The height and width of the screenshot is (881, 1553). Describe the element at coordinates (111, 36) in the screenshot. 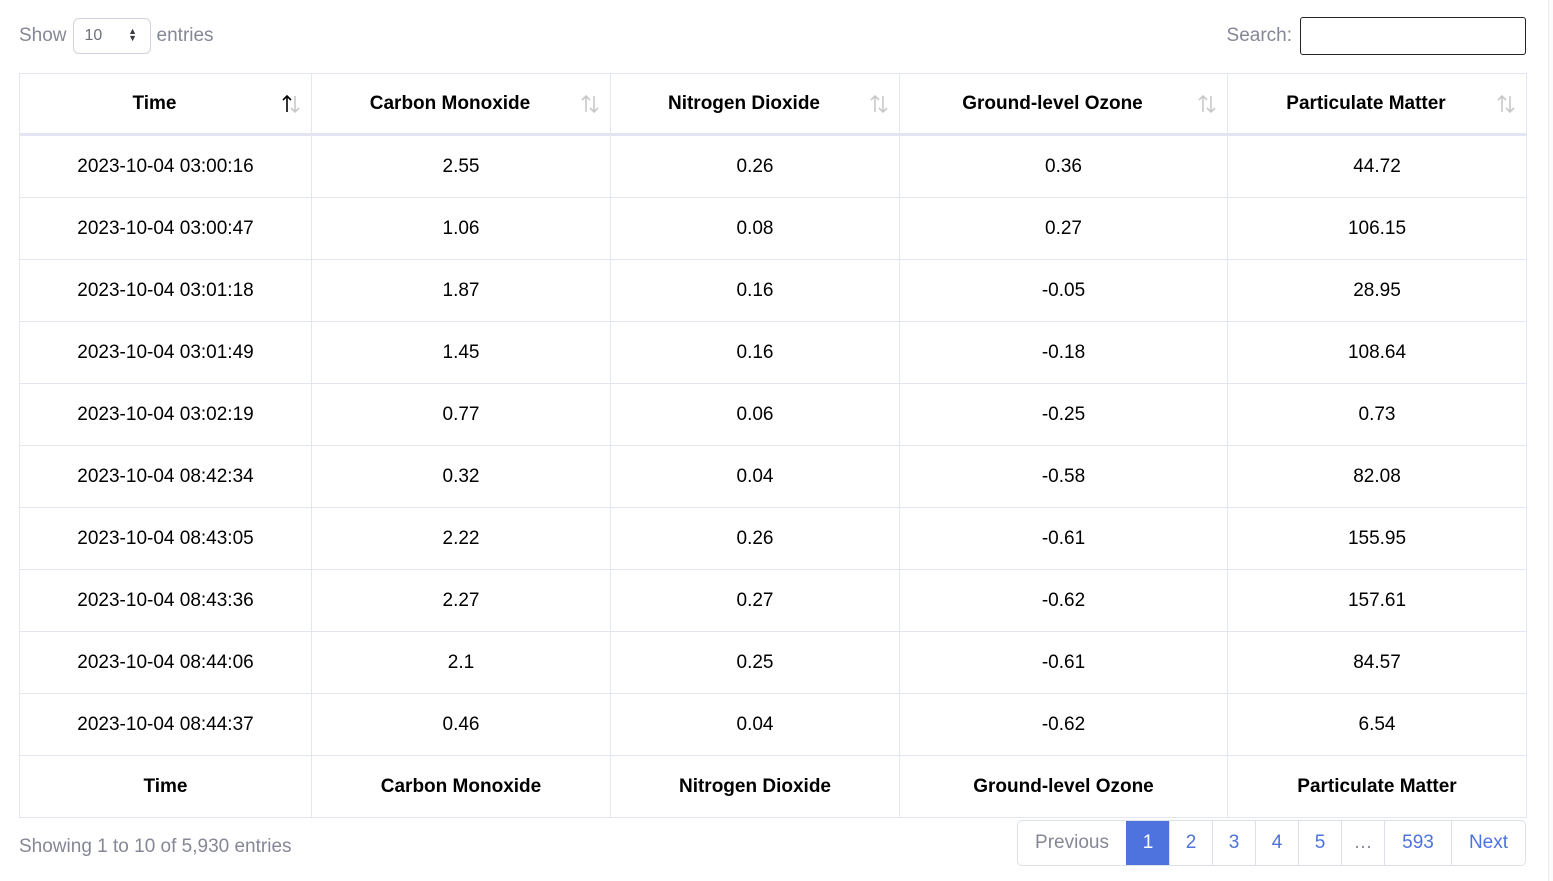

I see `page-length-select: 10 ▲ ▼` at that location.